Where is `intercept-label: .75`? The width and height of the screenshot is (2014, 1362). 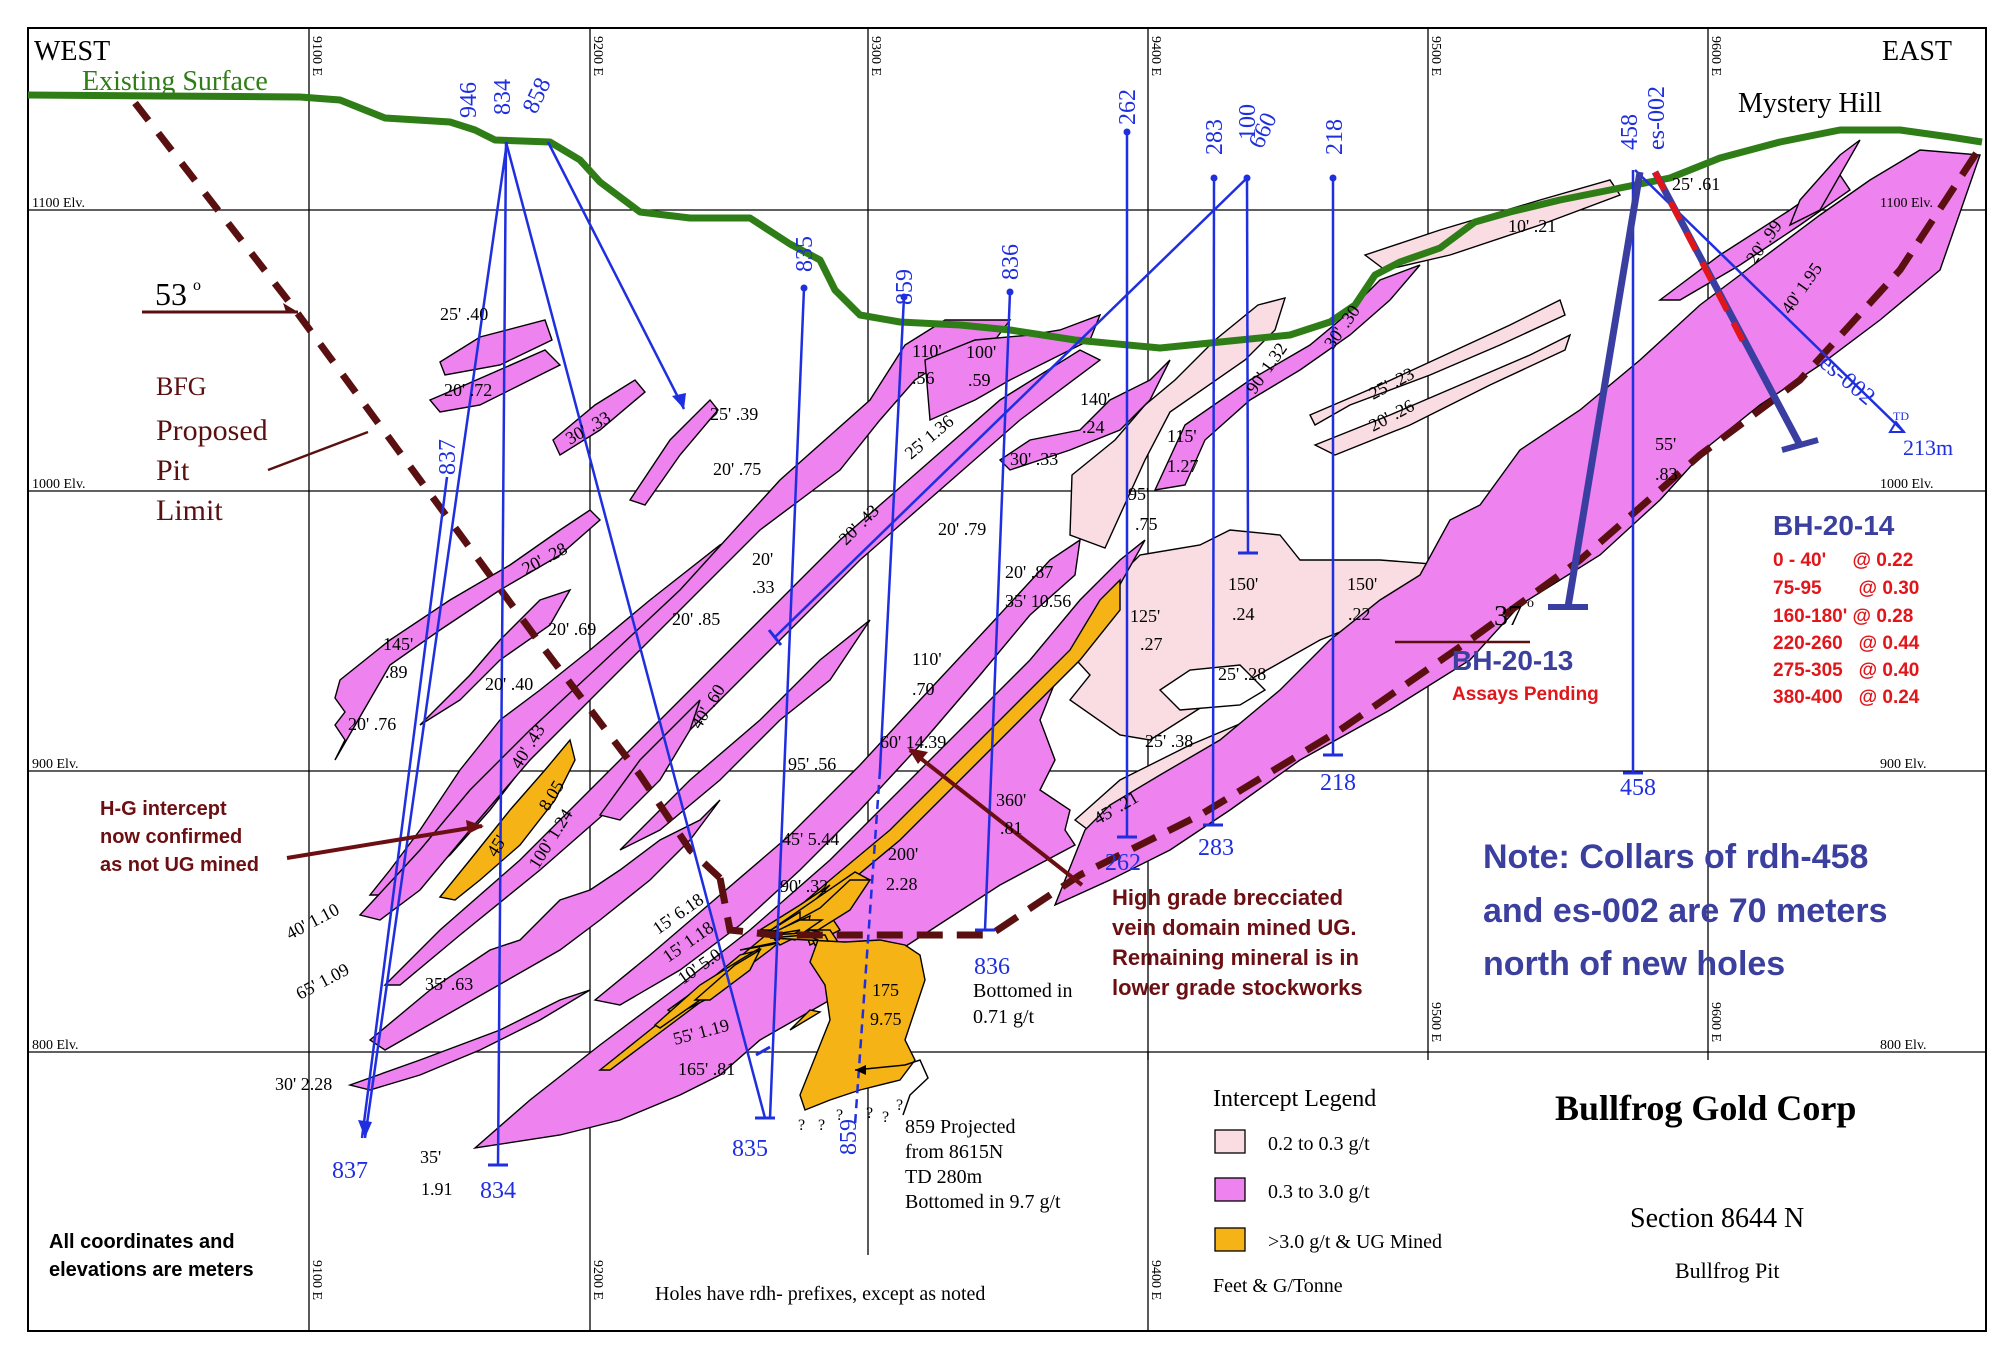 intercept-label: .75 is located at coordinates (1146, 524).